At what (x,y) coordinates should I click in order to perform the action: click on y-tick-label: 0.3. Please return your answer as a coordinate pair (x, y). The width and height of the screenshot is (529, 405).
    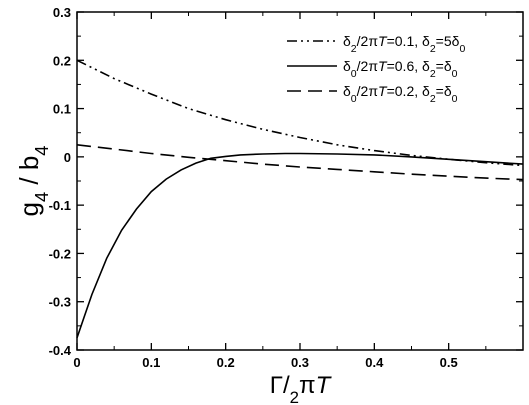
    Looking at the image, I should click on (62, 12).